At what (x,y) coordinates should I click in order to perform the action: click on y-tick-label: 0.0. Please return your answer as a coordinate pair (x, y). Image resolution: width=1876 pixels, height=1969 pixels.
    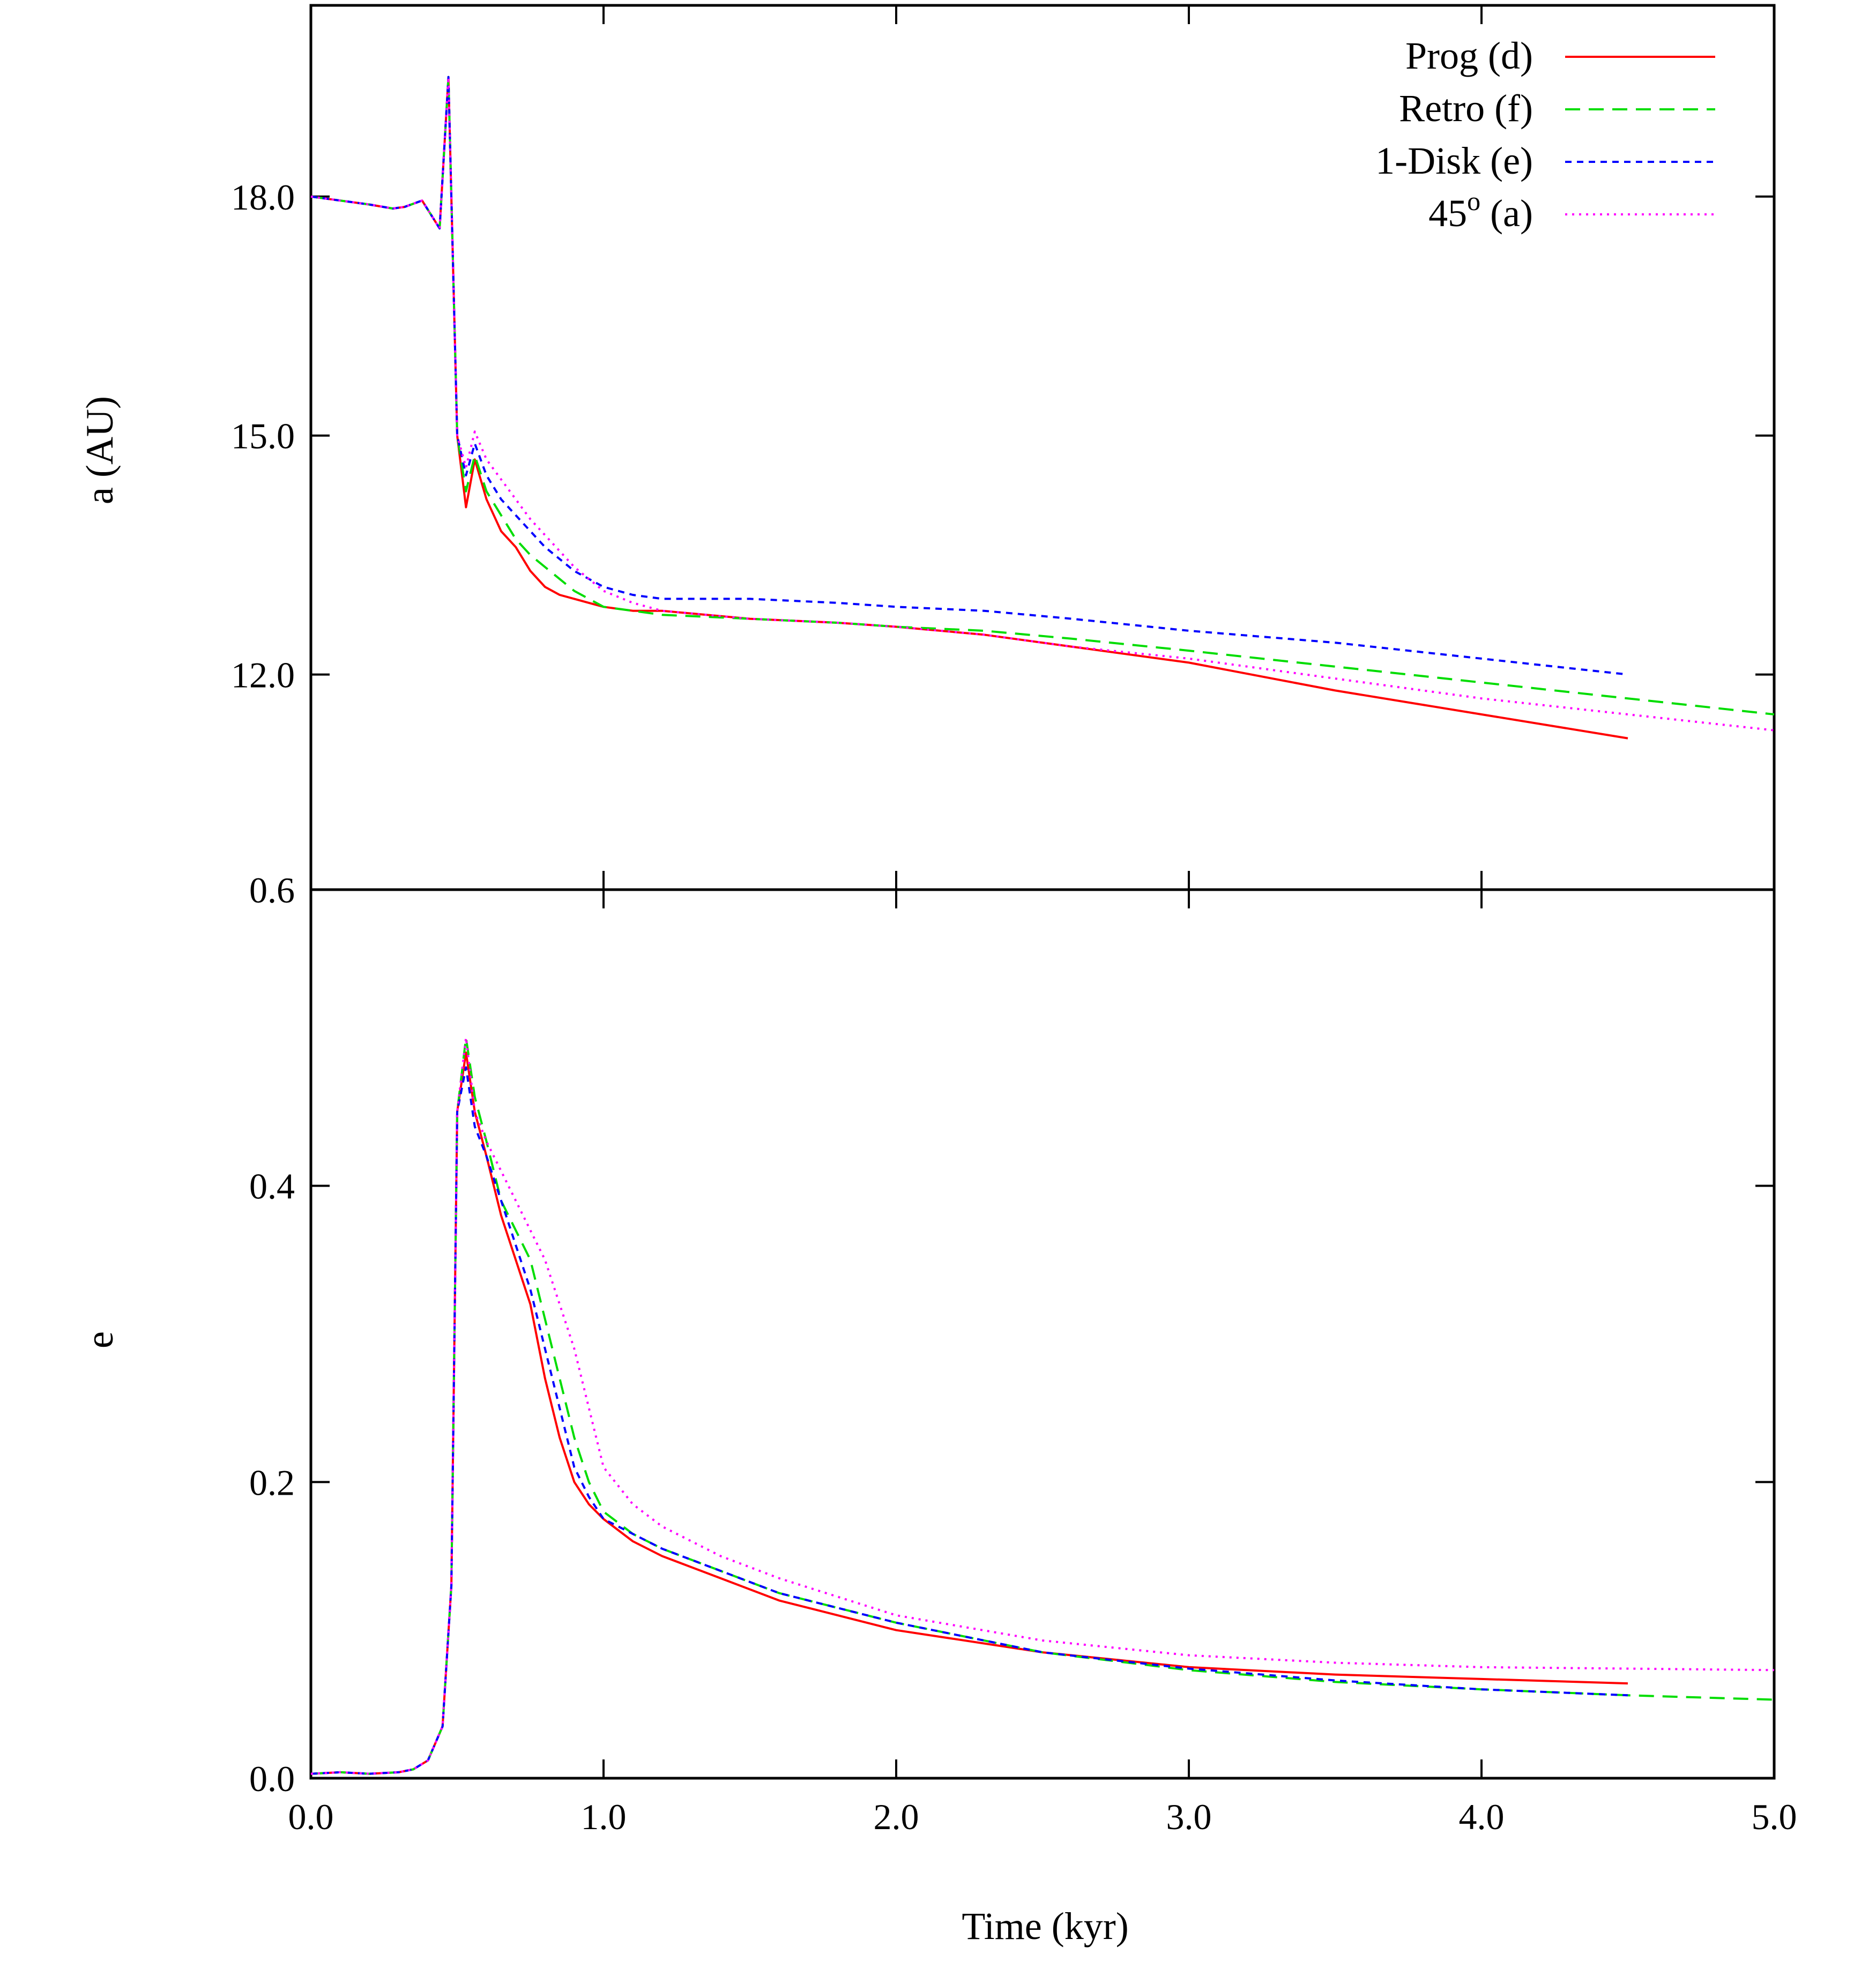
    Looking at the image, I should click on (272, 1778).